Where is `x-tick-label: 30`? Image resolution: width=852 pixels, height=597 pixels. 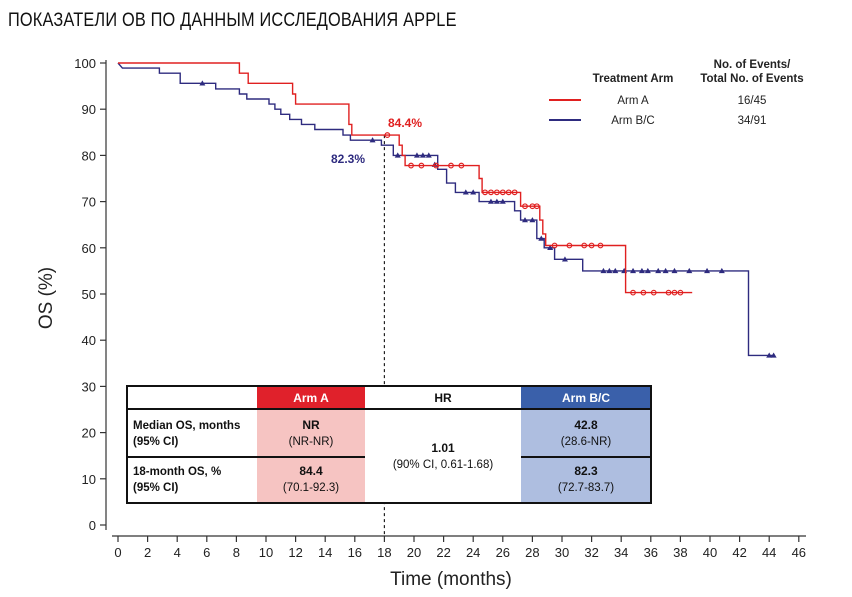
x-tick-label: 30 is located at coordinates (562, 552).